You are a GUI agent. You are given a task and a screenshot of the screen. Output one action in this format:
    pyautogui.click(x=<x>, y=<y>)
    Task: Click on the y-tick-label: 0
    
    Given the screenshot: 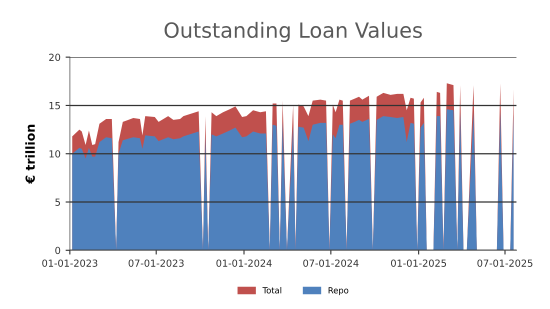 What is the action you would take?
    pyautogui.click(x=57, y=250)
    